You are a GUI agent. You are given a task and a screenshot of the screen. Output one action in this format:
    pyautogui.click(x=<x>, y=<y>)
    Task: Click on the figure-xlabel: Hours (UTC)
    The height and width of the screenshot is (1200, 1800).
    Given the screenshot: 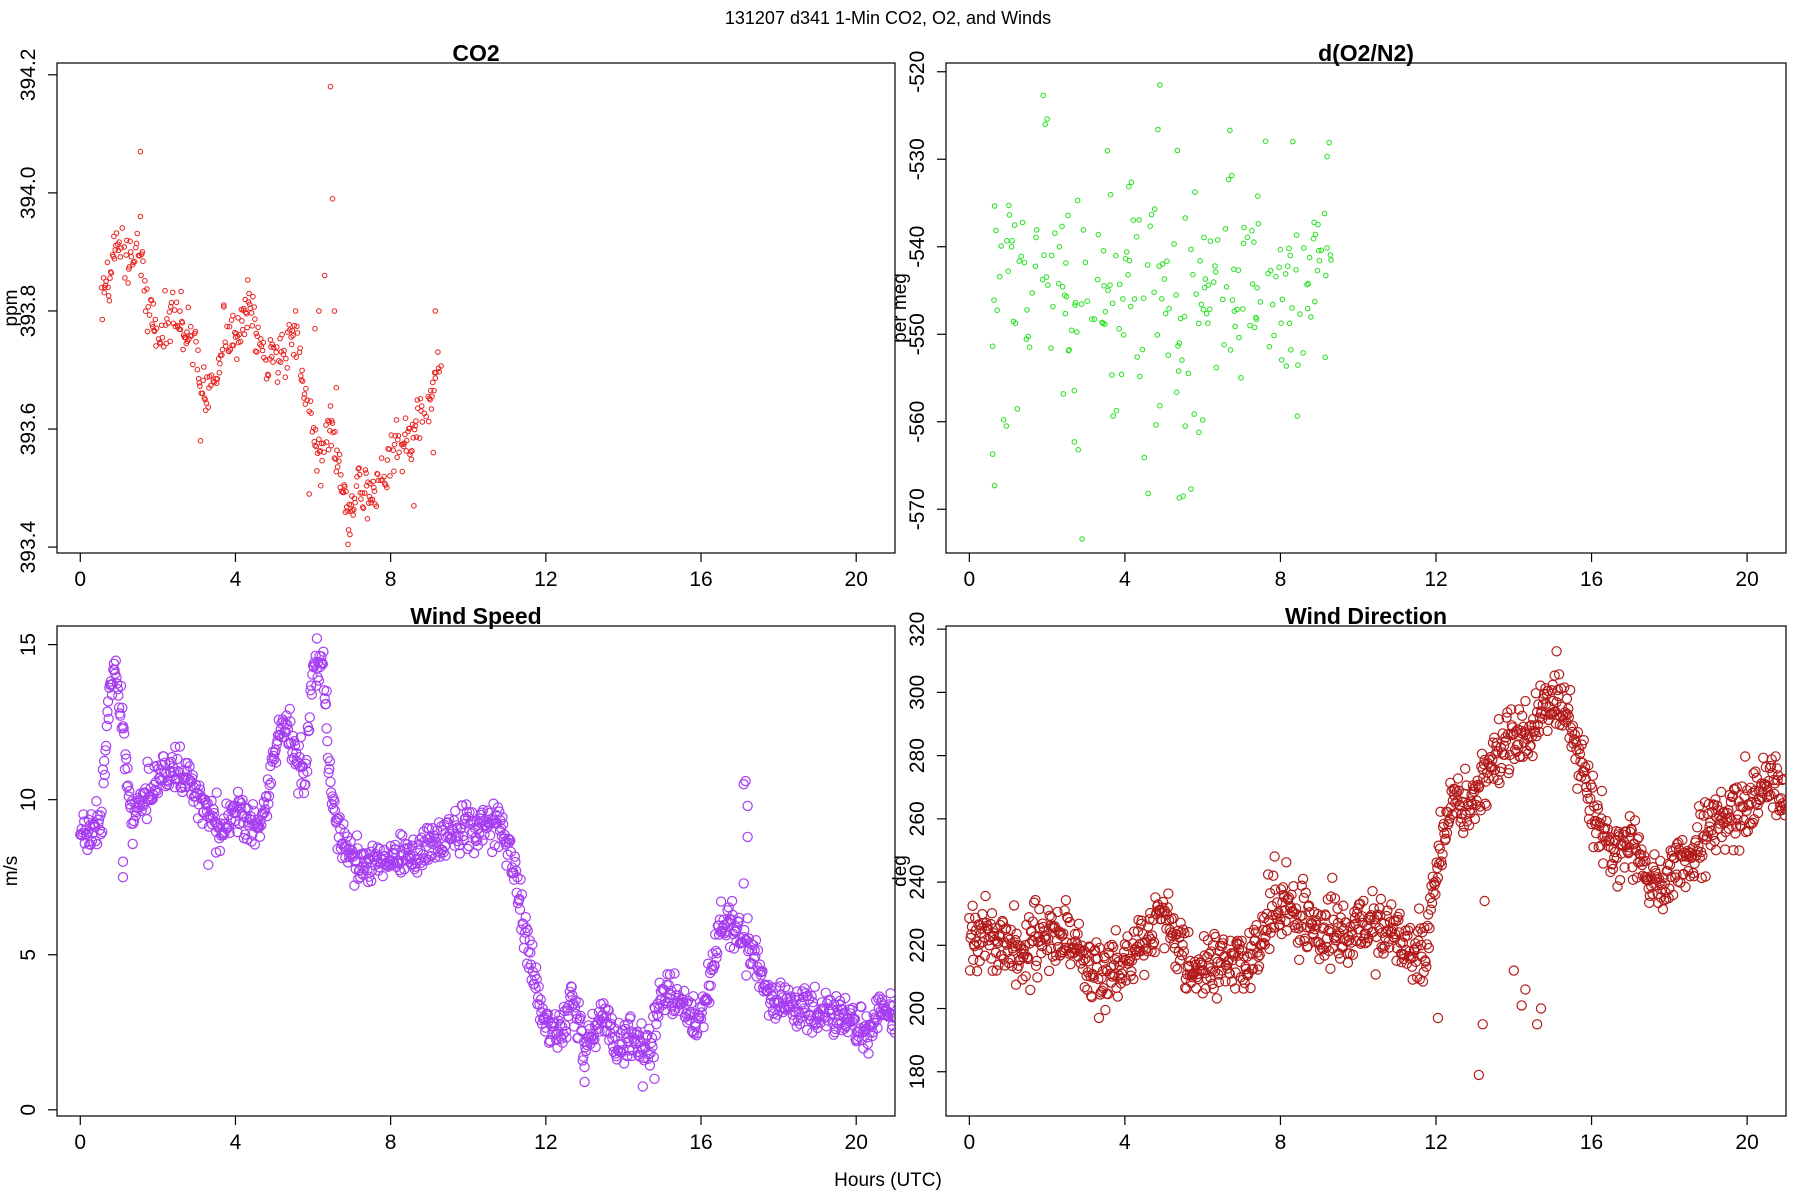 What is the action you would take?
    pyautogui.click(x=888, y=1180)
    